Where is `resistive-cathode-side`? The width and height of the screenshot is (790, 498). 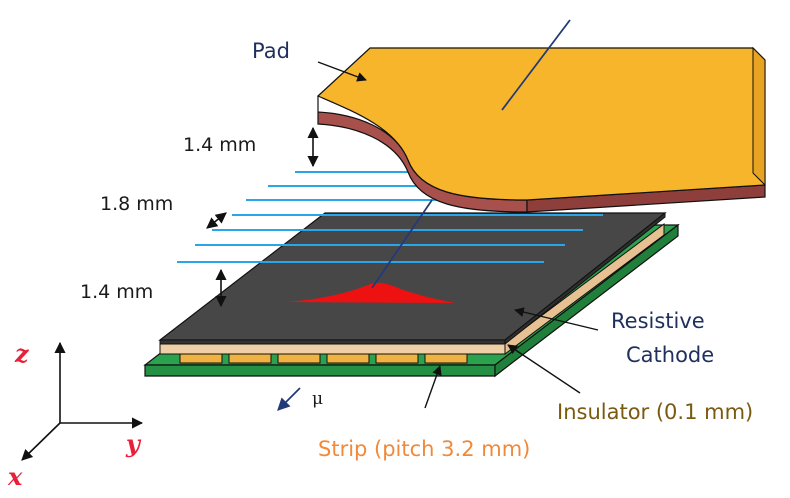
resistive-cathode-side is located at coordinates (585, 278).